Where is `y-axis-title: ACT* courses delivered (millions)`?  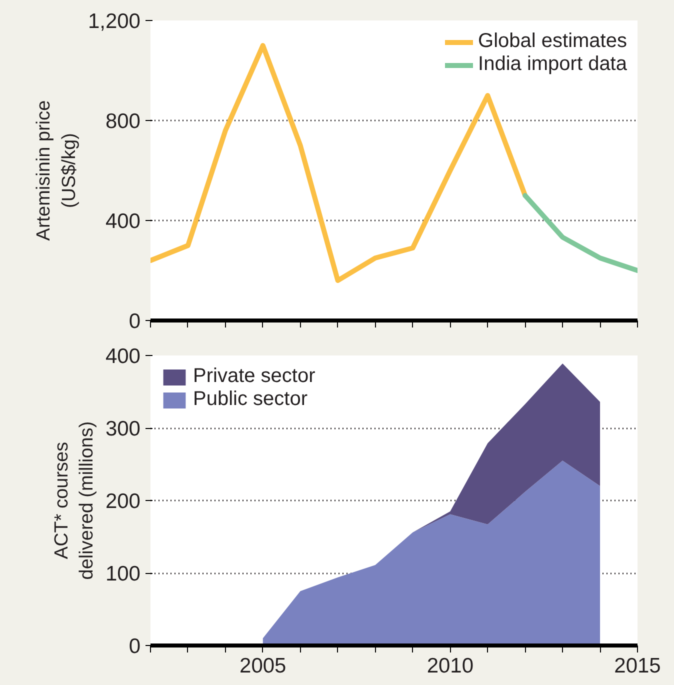 y-axis-title: ACT* courses delivered (millions) is located at coordinates (74, 500).